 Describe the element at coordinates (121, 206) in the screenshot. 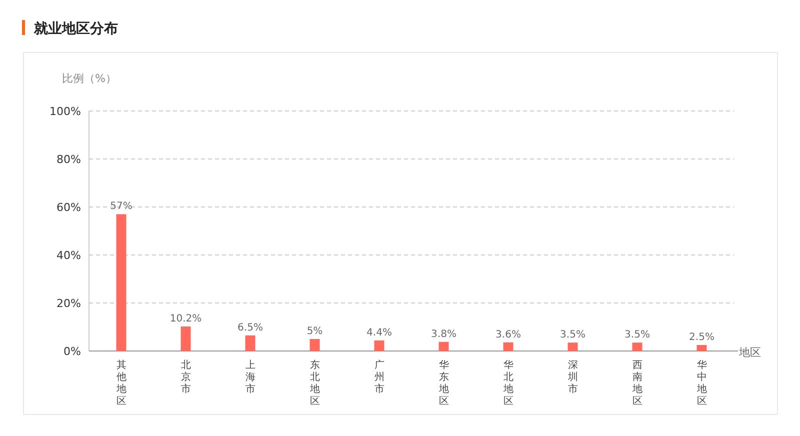

I see `data-label: 57%` at that location.